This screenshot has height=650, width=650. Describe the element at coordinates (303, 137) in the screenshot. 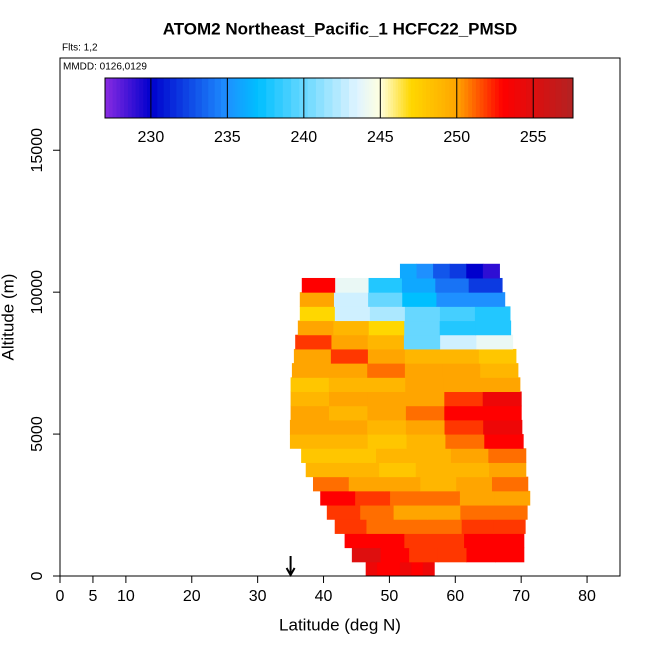

I see `colorbar-tick-label: 240` at that location.